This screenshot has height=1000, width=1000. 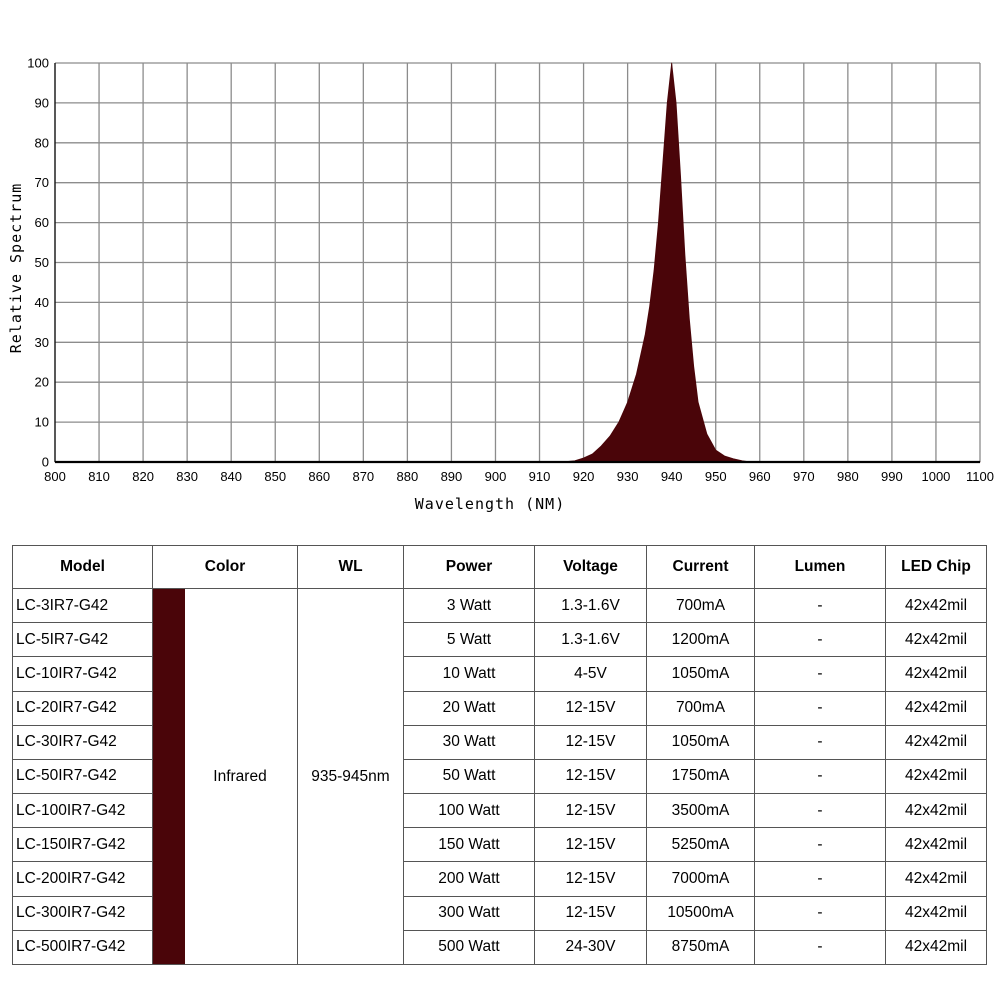 I want to click on header-lumen: Lumen, so click(x=820, y=567).